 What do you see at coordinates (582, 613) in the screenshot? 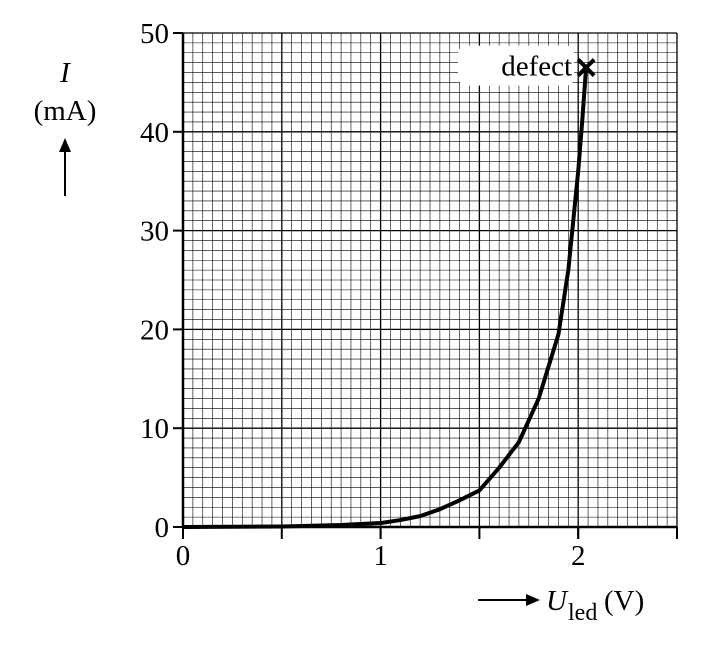
I see `x-label-subscript: led` at bounding box center [582, 613].